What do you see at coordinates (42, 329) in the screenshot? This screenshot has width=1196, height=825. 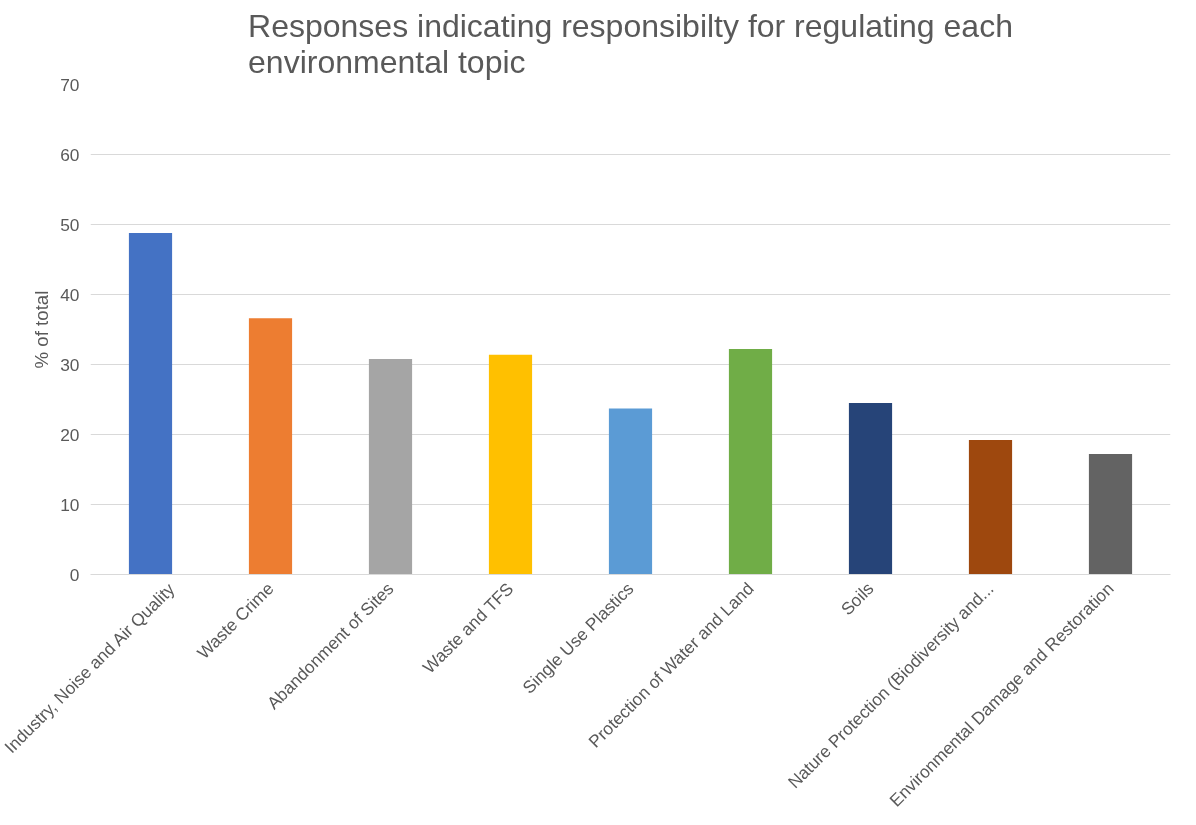 I see `y-axis-title: % of total` at bounding box center [42, 329].